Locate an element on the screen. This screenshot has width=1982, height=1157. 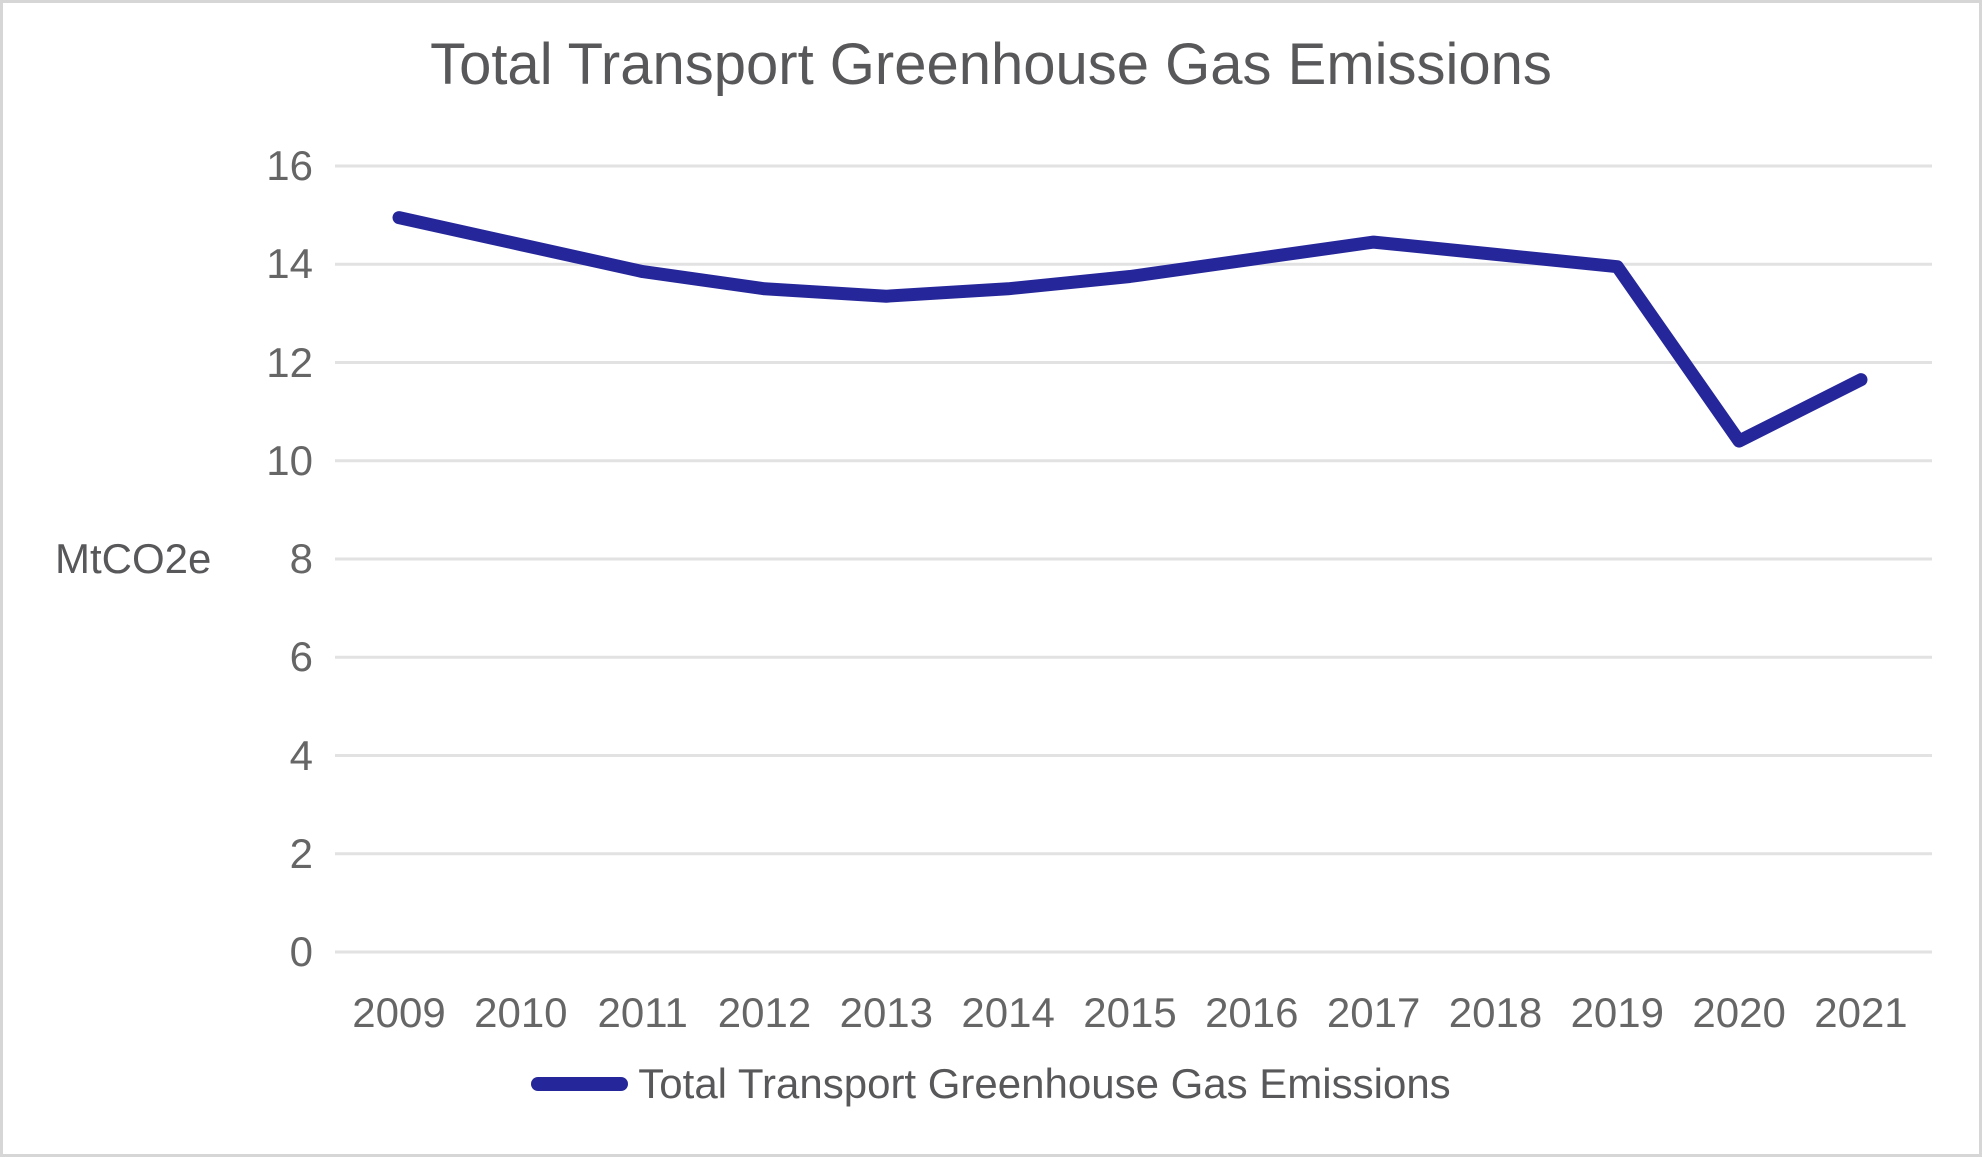
legend-line-swatch is located at coordinates (580, 1084).